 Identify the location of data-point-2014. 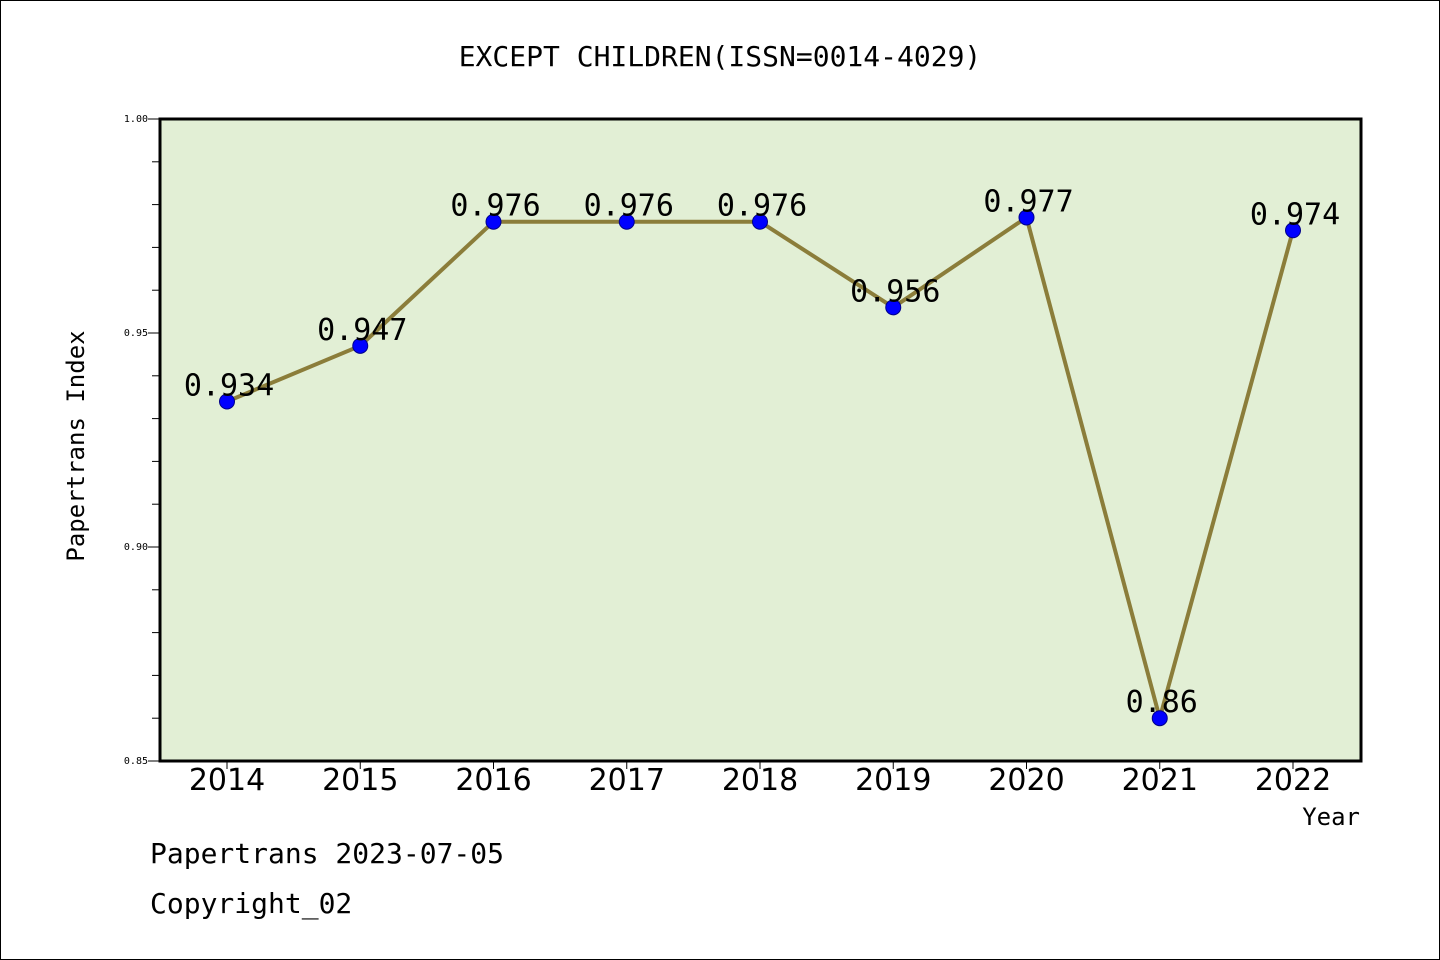
(227, 401).